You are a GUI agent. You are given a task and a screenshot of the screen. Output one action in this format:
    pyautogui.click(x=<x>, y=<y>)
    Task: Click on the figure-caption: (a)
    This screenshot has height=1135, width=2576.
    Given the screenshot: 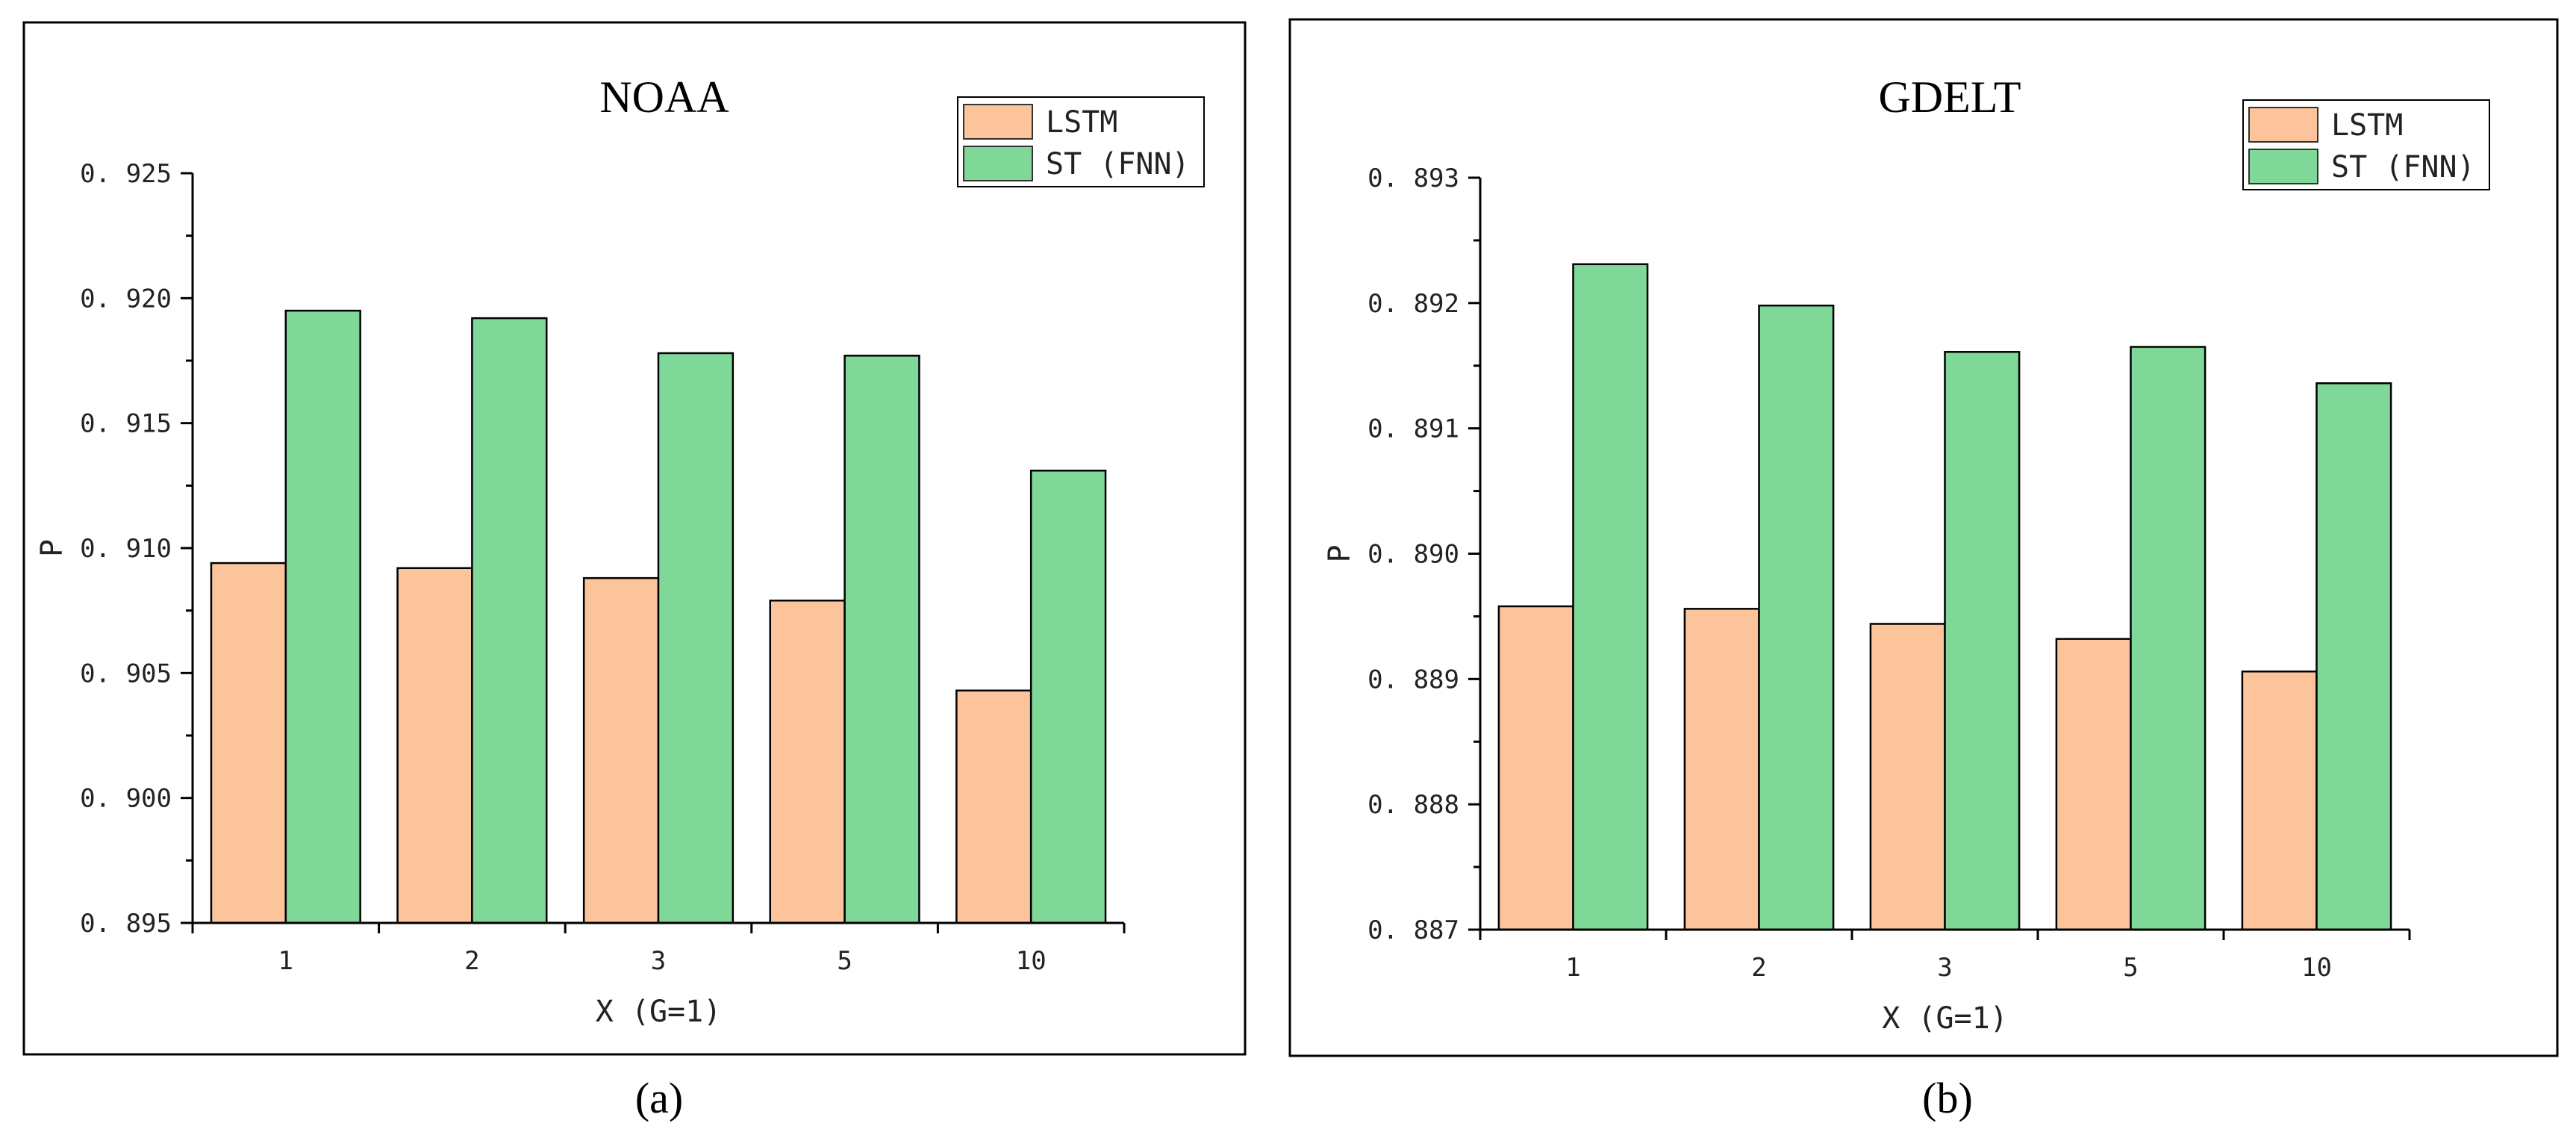 What is the action you would take?
    pyautogui.click(x=659, y=1098)
    